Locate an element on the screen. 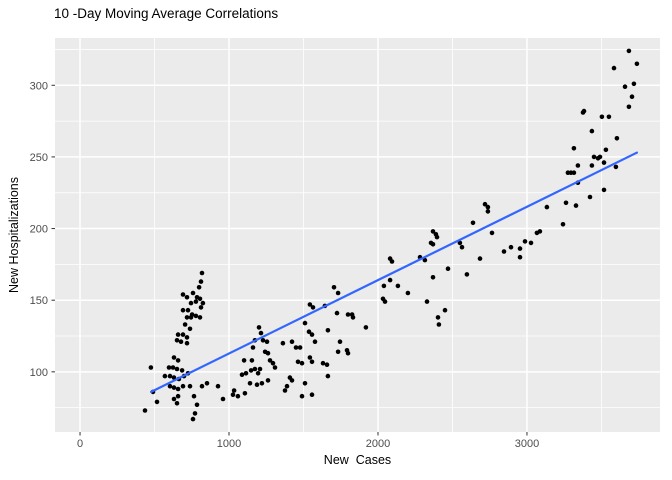 This screenshot has width=672, height=480. chart-title: 10 -Day Moving Average Correlations is located at coordinates (166, 13).